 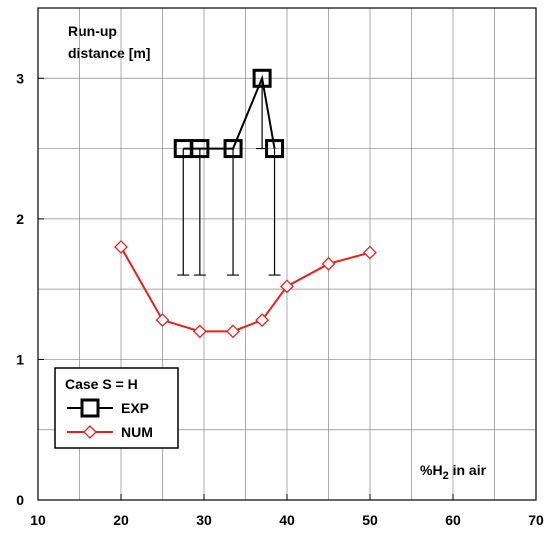 I want to click on y-axis-label: Run-up, so click(x=92, y=31).